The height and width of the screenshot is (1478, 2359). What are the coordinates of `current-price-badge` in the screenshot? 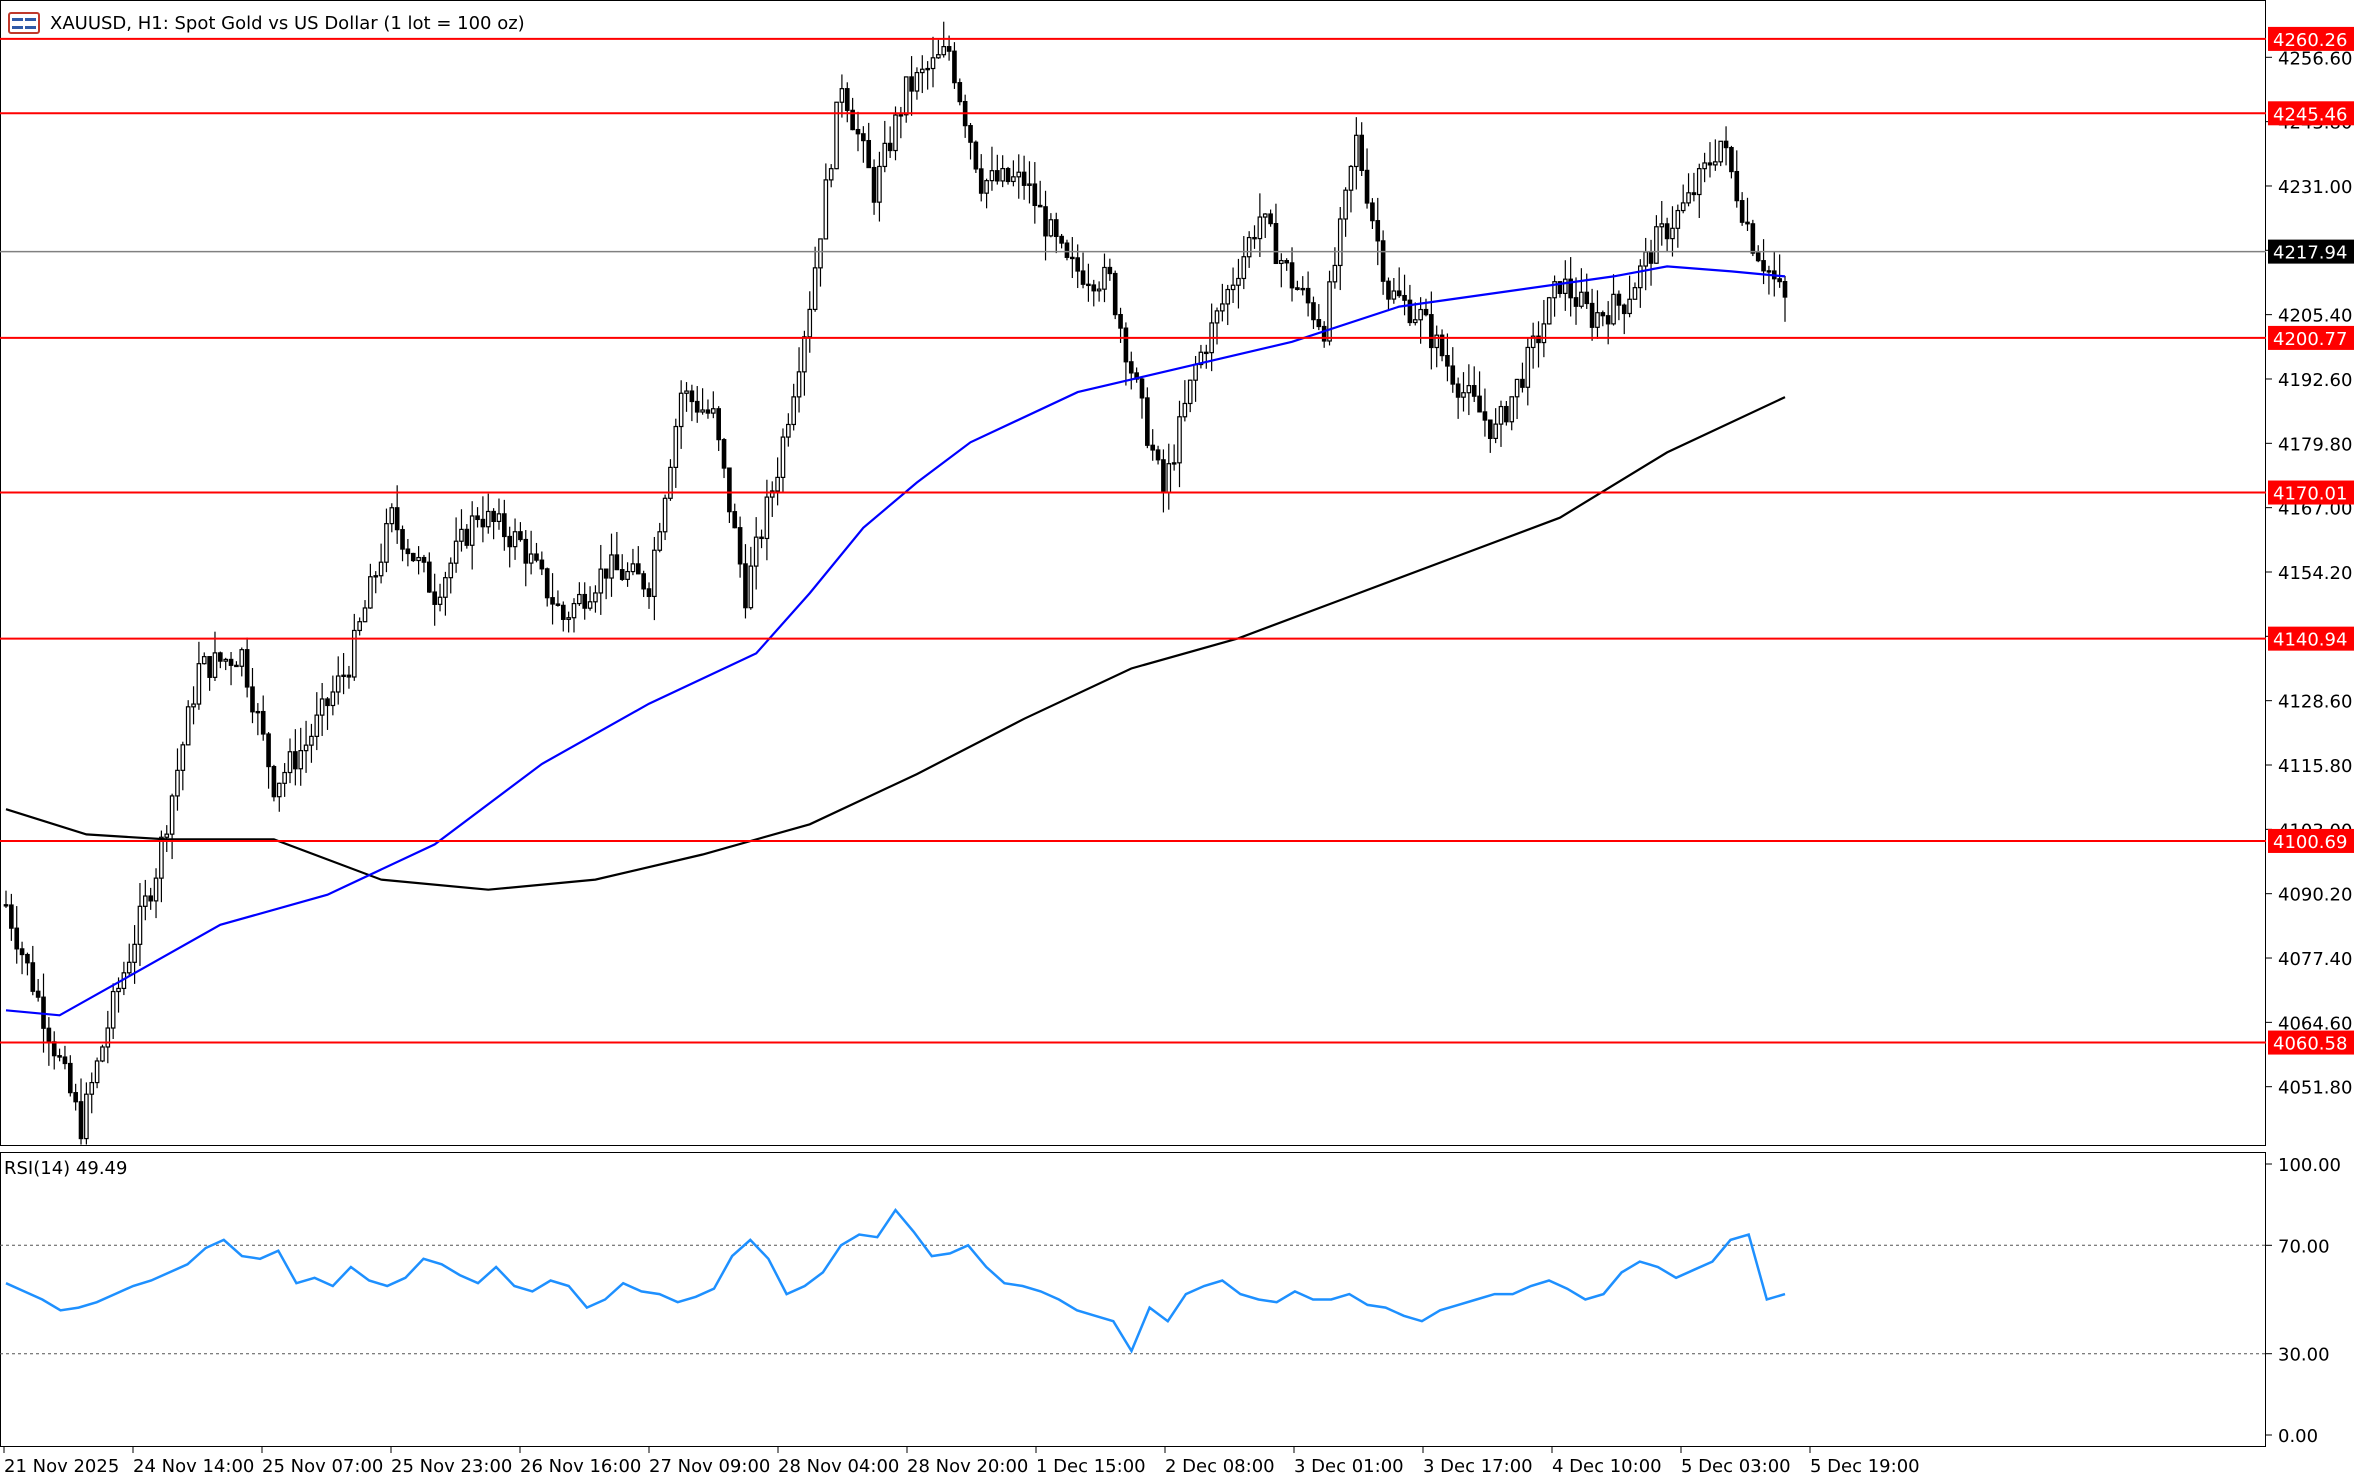 It's located at (2311, 251).